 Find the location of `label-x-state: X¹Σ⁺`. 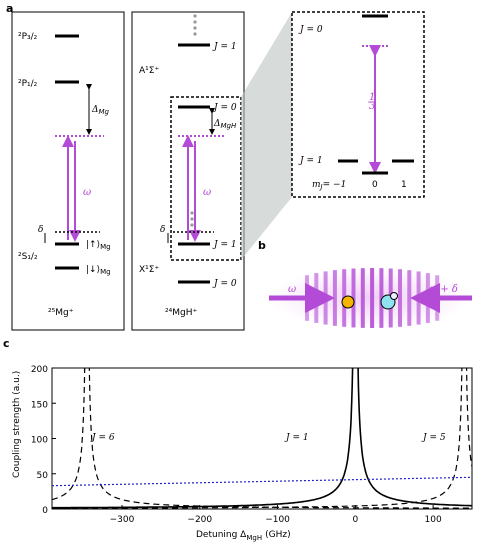

label-x-state: X¹Σ⁺ is located at coordinates (149, 270).